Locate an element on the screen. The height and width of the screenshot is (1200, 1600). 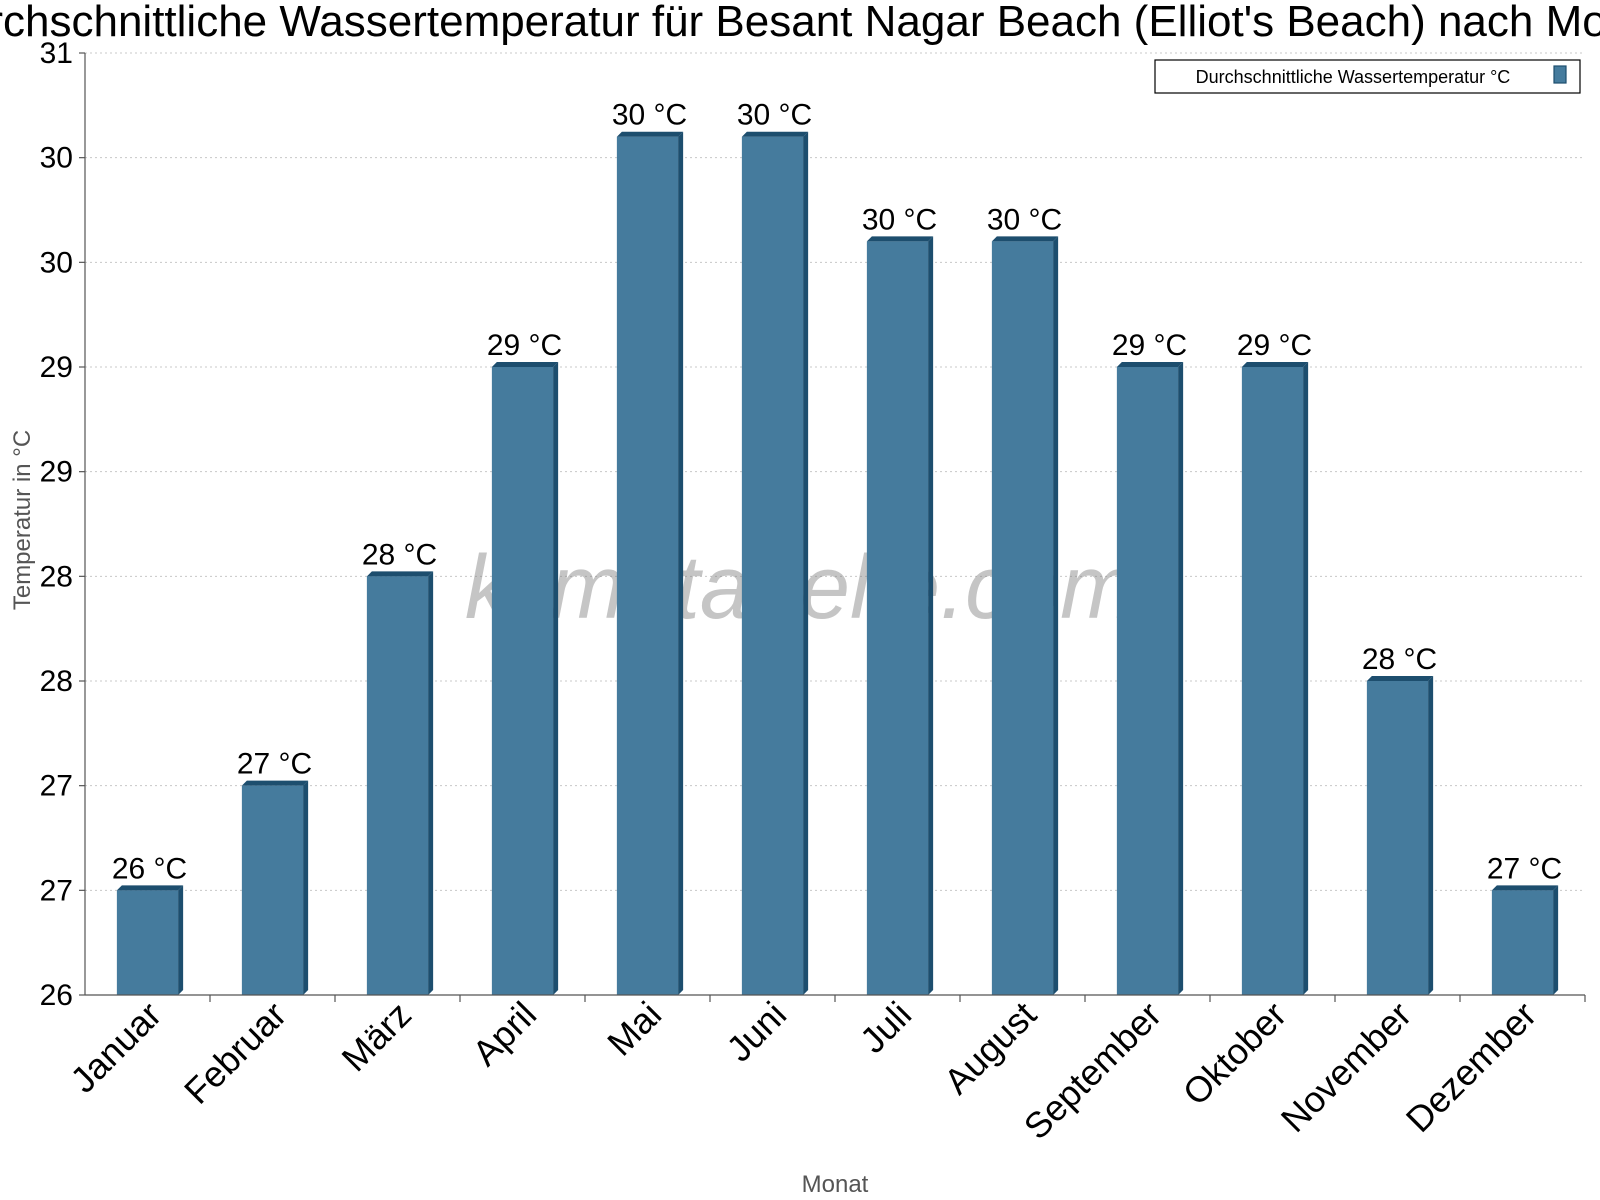
x-tick-label: Februar is located at coordinates (235, 1053).